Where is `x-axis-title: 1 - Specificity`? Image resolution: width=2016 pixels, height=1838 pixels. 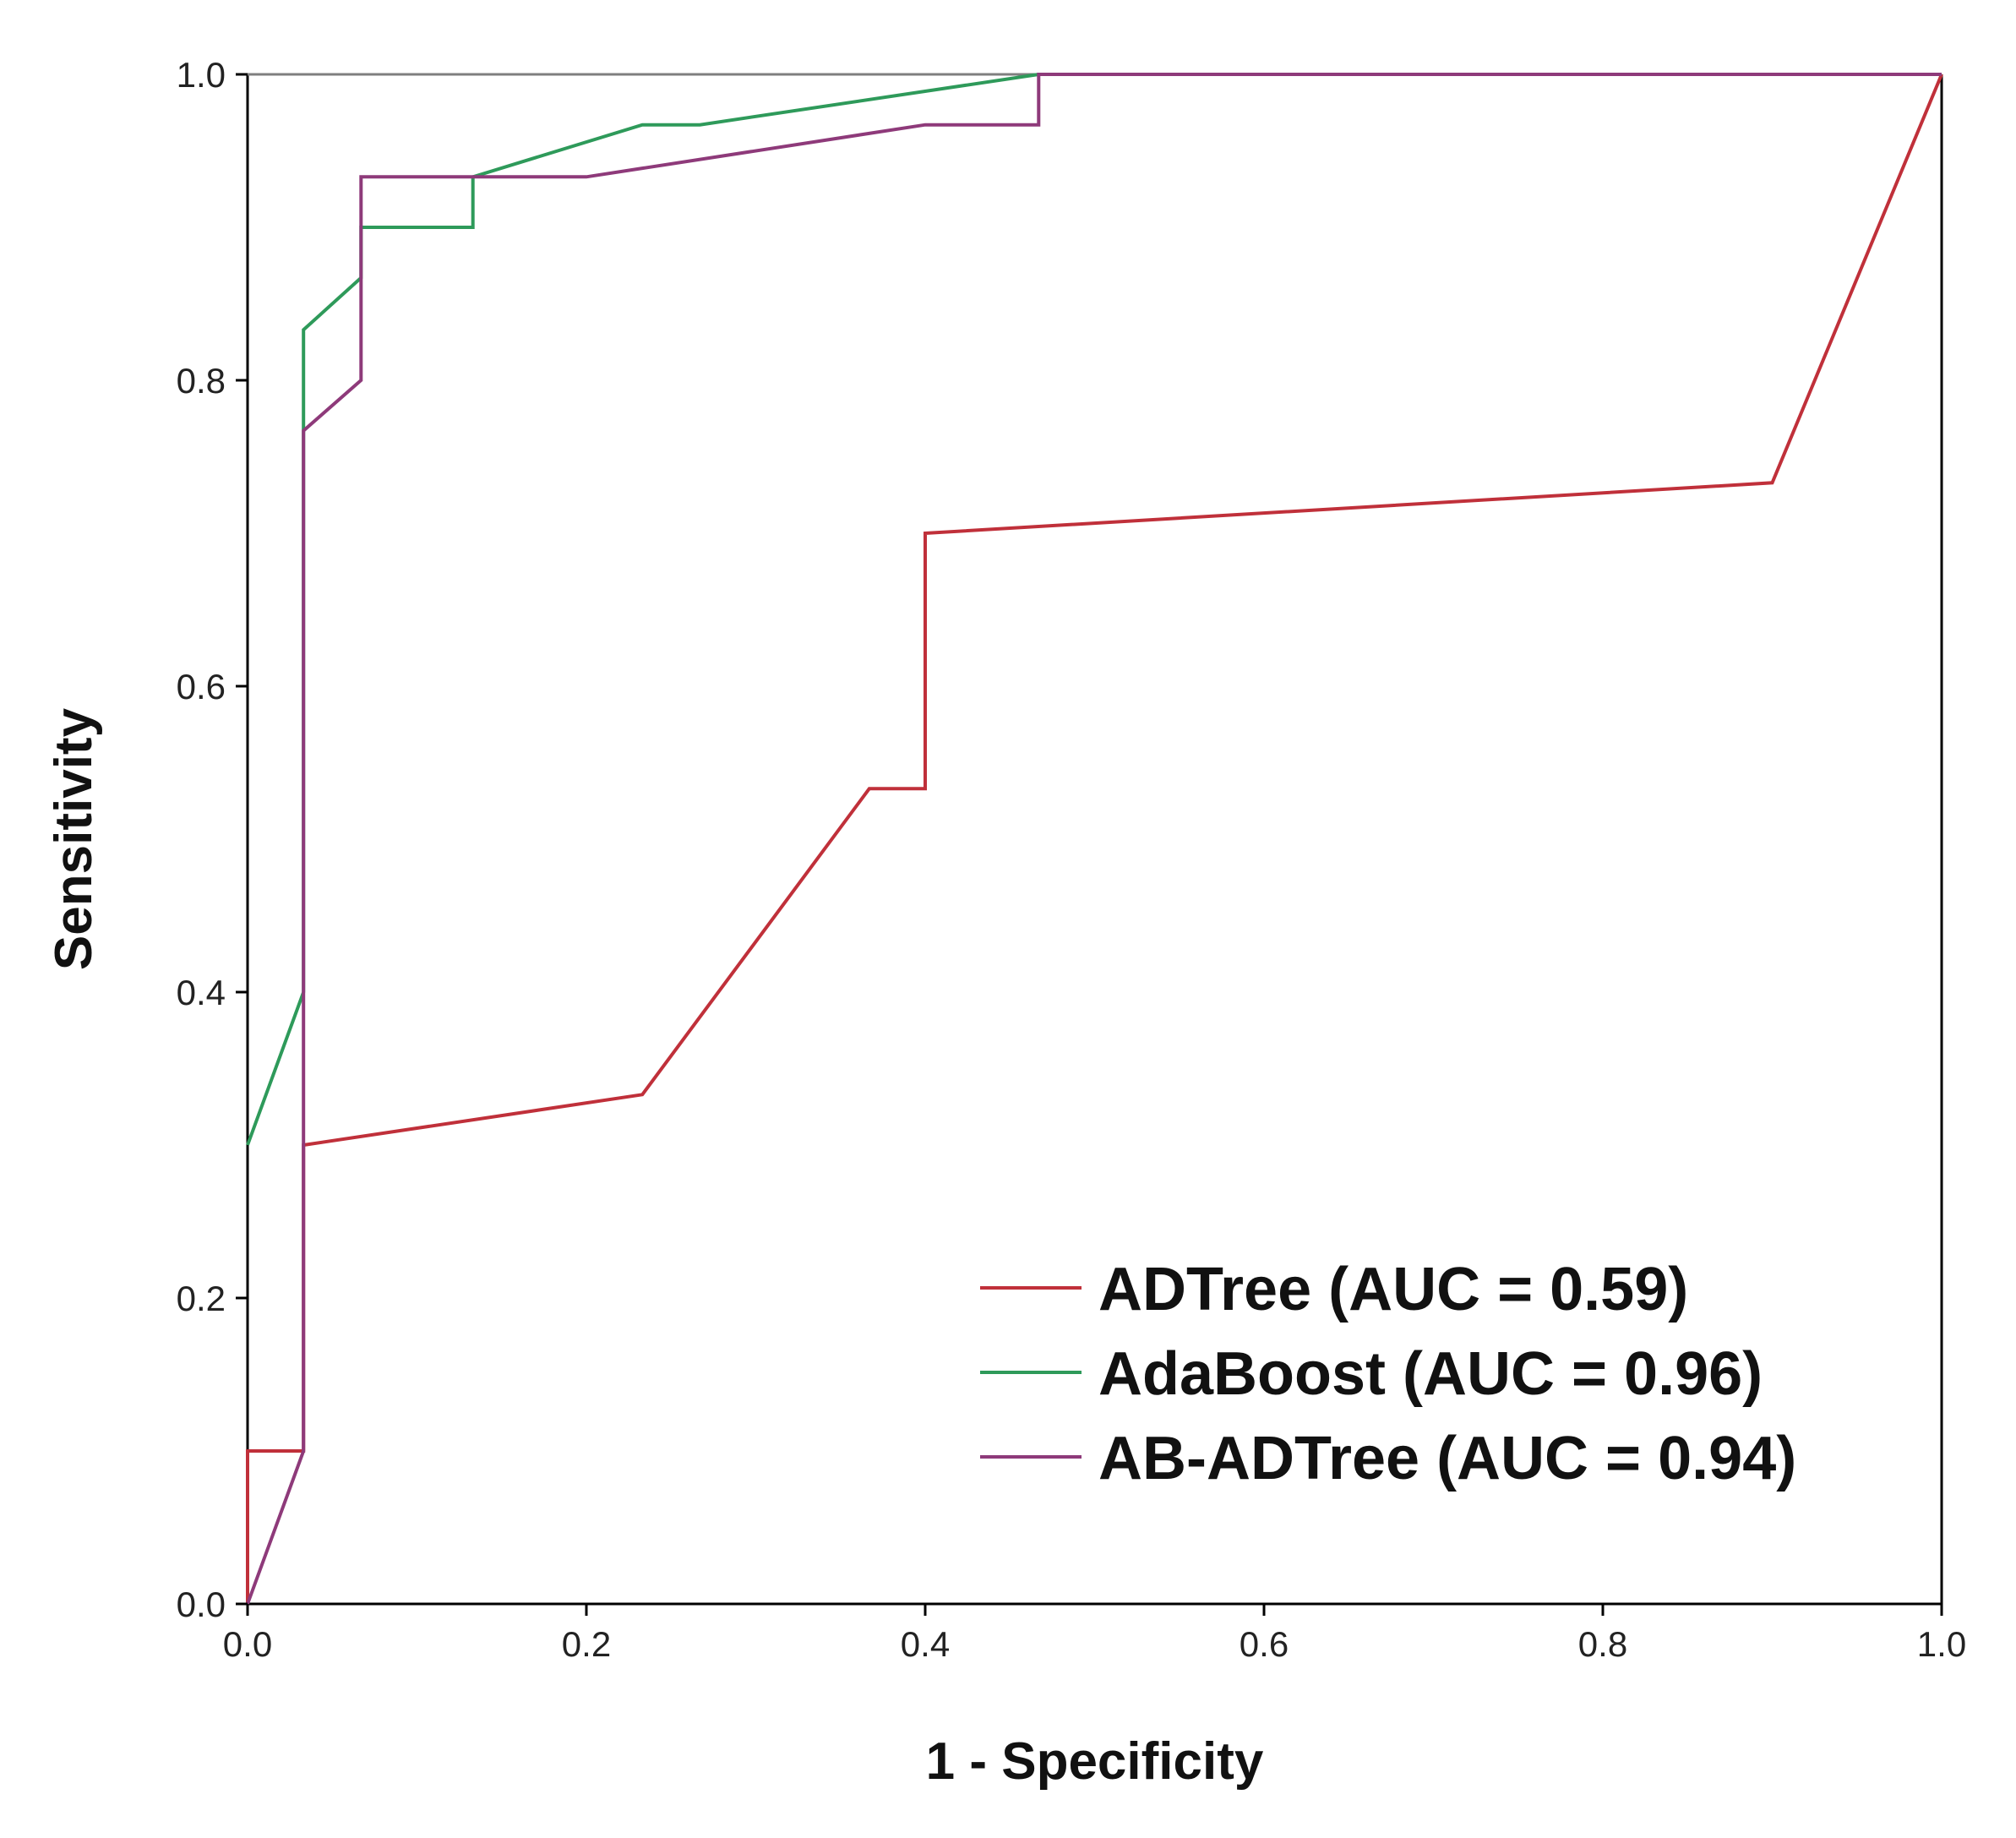 x-axis-title: 1 - Specificity is located at coordinates (1095, 1761).